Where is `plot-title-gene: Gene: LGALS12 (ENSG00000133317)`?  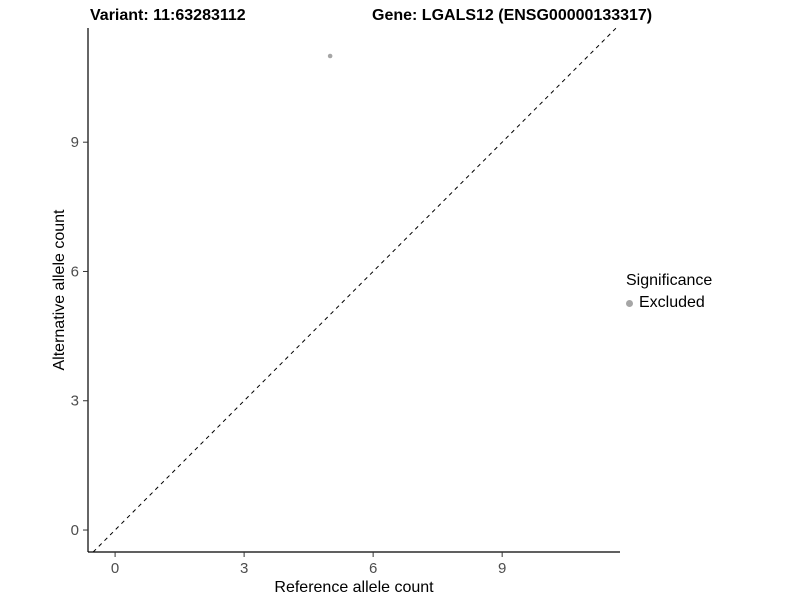
plot-title-gene: Gene: LGALS12 (ENSG00000133317) is located at coordinates (512, 15).